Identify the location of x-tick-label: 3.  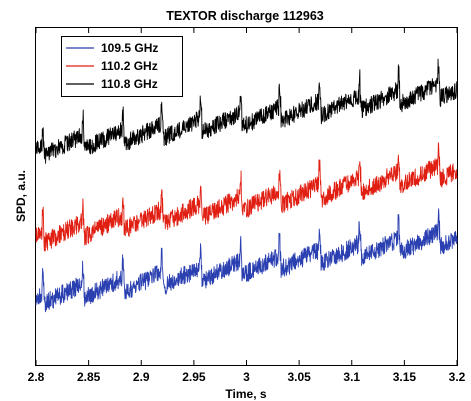
(246, 377).